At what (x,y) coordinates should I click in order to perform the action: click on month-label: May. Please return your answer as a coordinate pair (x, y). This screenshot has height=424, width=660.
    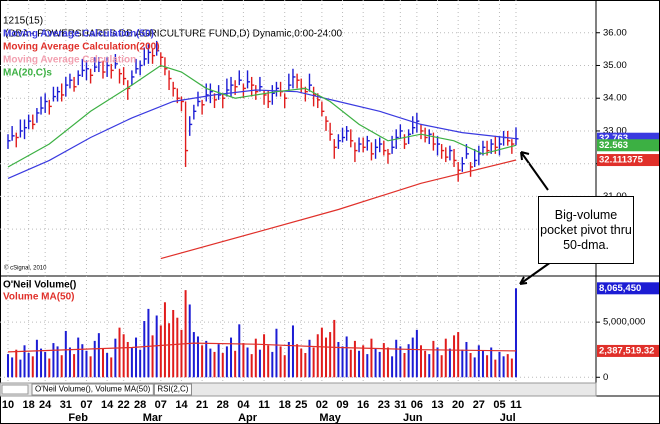
    Looking at the image, I should click on (330, 418).